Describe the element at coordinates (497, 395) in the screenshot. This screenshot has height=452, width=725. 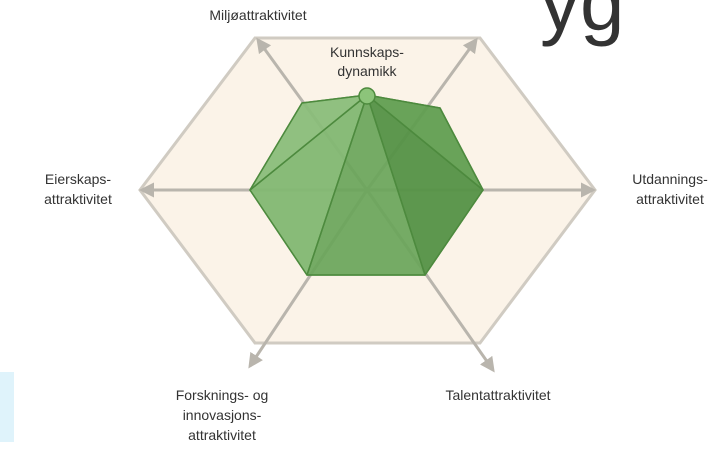
I see `node-label: Talentattraktivitet` at that location.